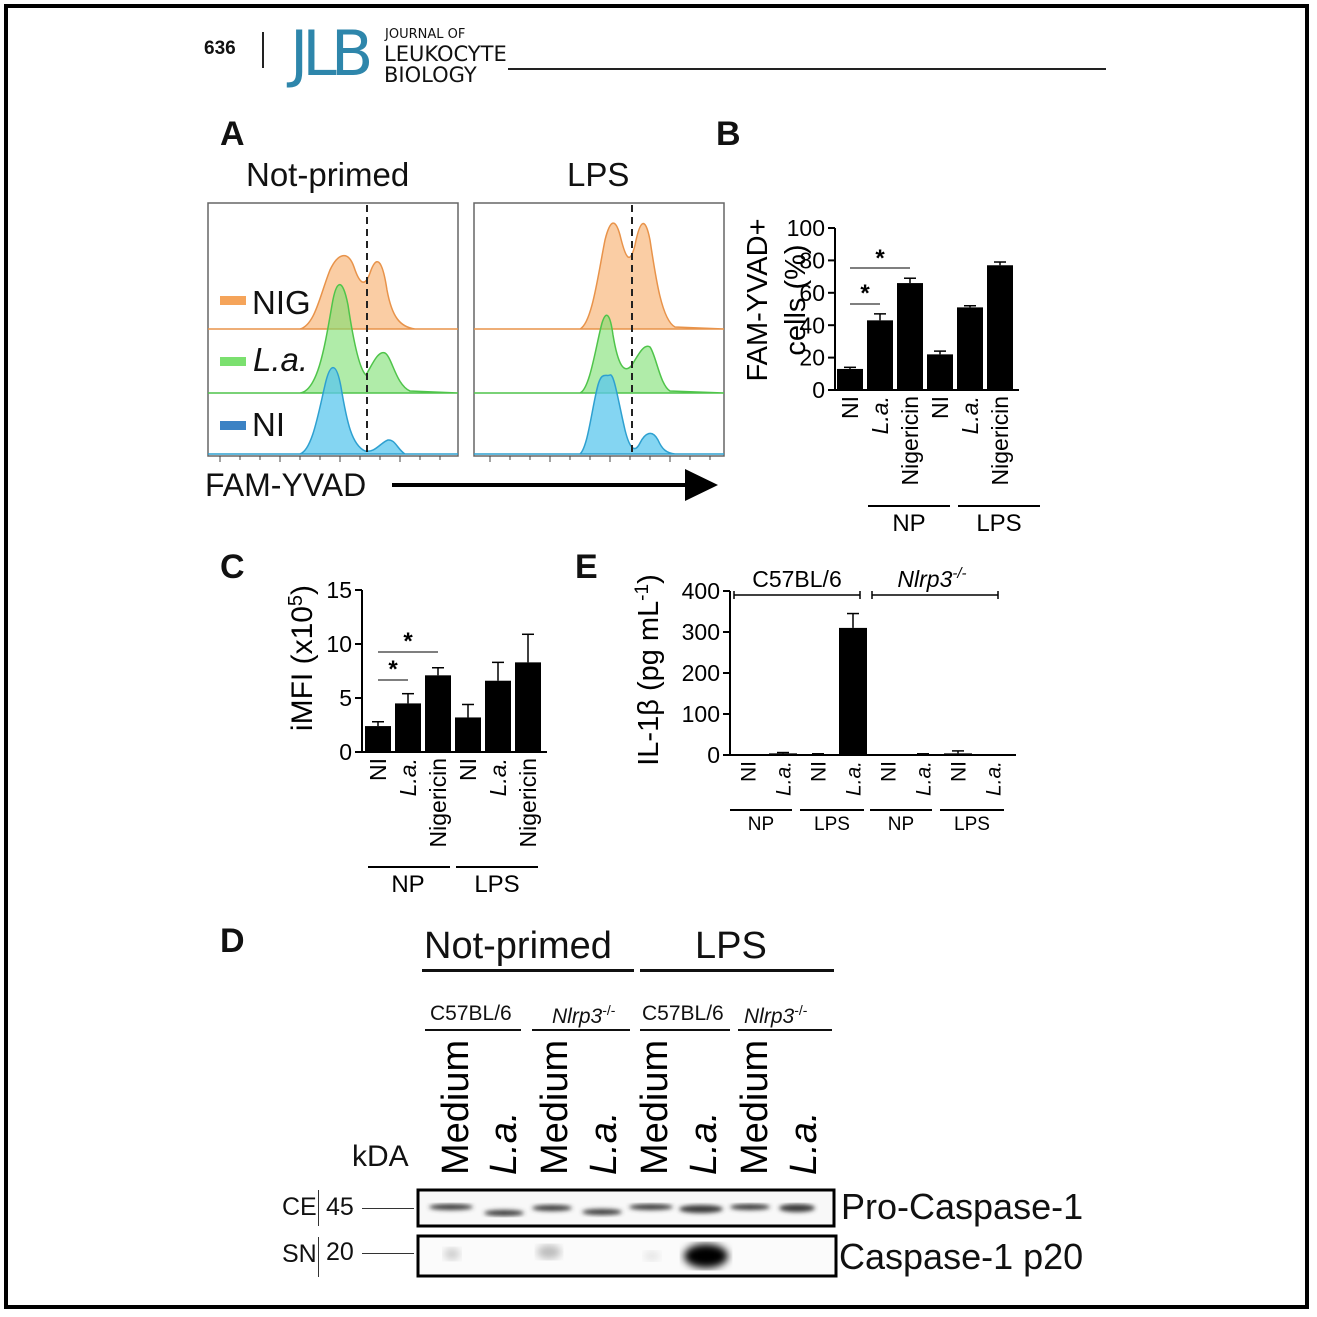 This screenshot has width=1317, height=1317. I want to click on panel-d-label: D, so click(232, 941).